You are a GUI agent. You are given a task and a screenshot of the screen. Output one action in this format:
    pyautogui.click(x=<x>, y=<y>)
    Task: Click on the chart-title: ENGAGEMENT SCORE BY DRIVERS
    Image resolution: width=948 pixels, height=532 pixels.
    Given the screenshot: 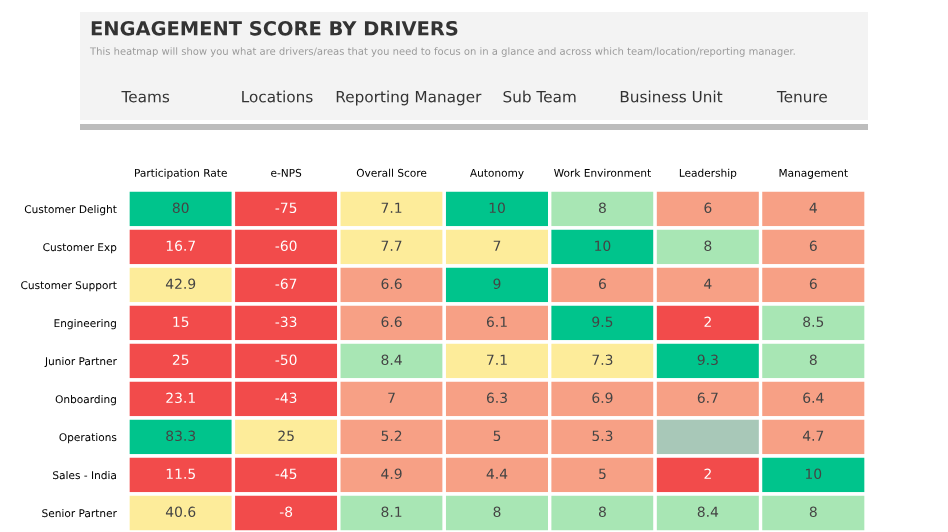 What is the action you would take?
    pyautogui.click(x=274, y=28)
    